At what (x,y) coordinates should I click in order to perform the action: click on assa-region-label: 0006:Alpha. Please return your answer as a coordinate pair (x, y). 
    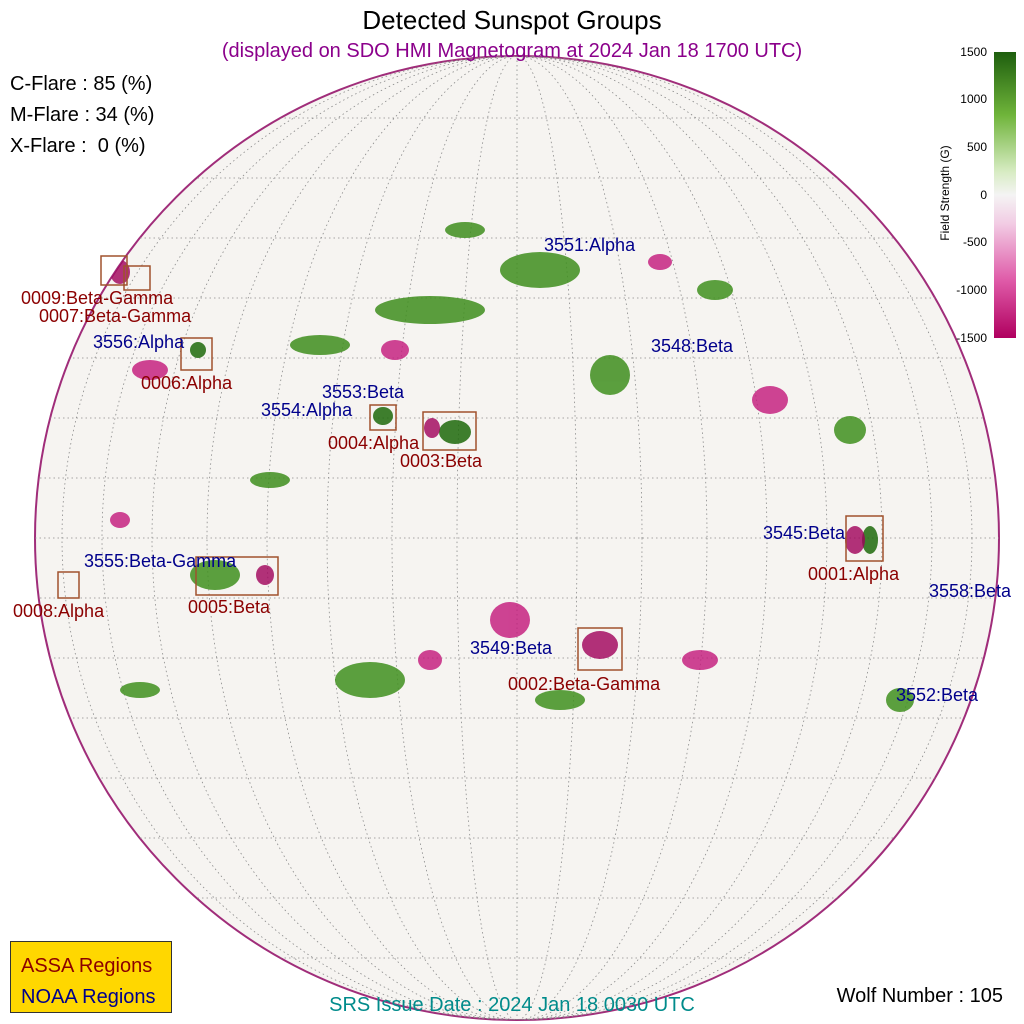
    Looking at the image, I should click on (187, 383).